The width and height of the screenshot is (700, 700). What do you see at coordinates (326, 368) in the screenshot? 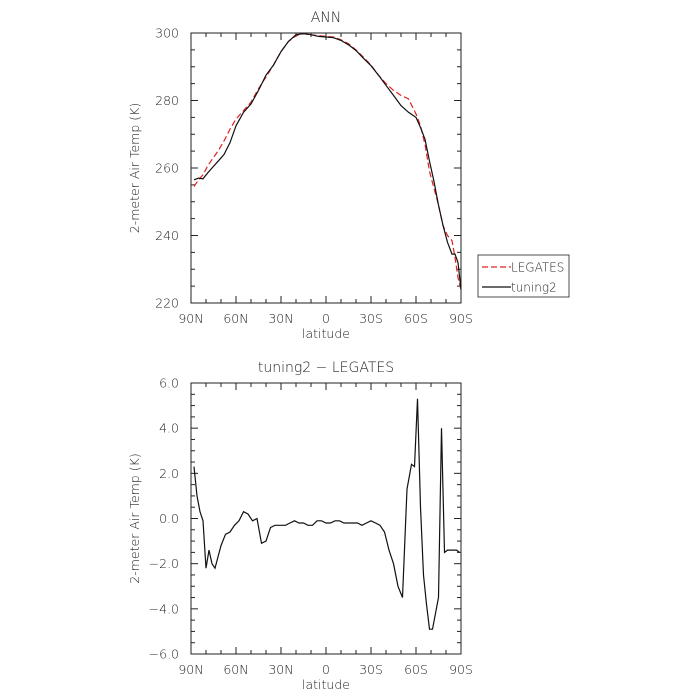
I see `chart-title: tuning2 − LEGATES` at bounding box center [326, 368].